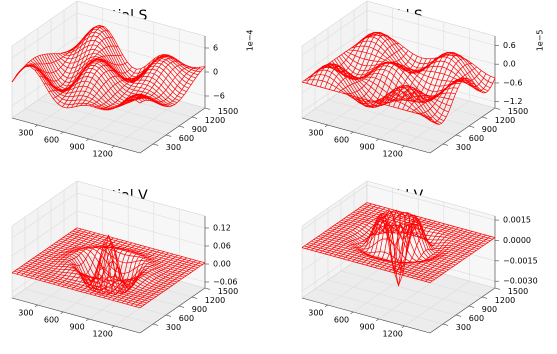 The height and width of the screenshot is (354, 557). What do you see at coordinates (225, 282) in the screenshot?
I see `z-tick-label: −0.06` at bounding box center [225, 282].